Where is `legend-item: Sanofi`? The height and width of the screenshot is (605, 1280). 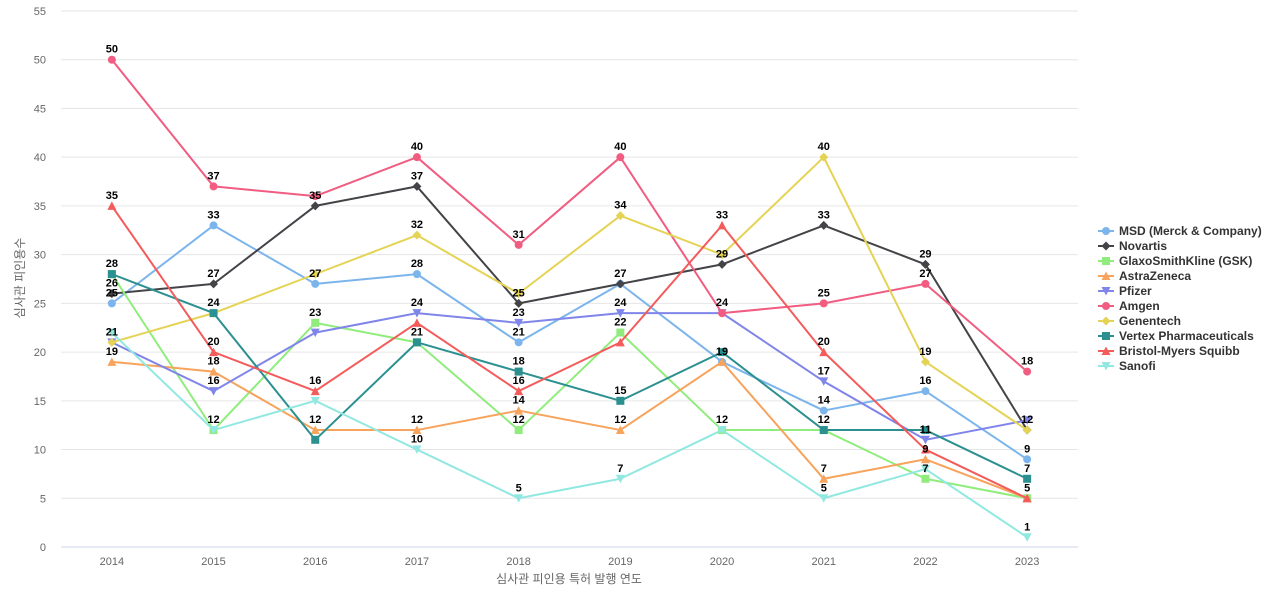 legend-item: Sanofi is located at coordinates (1127, 366).